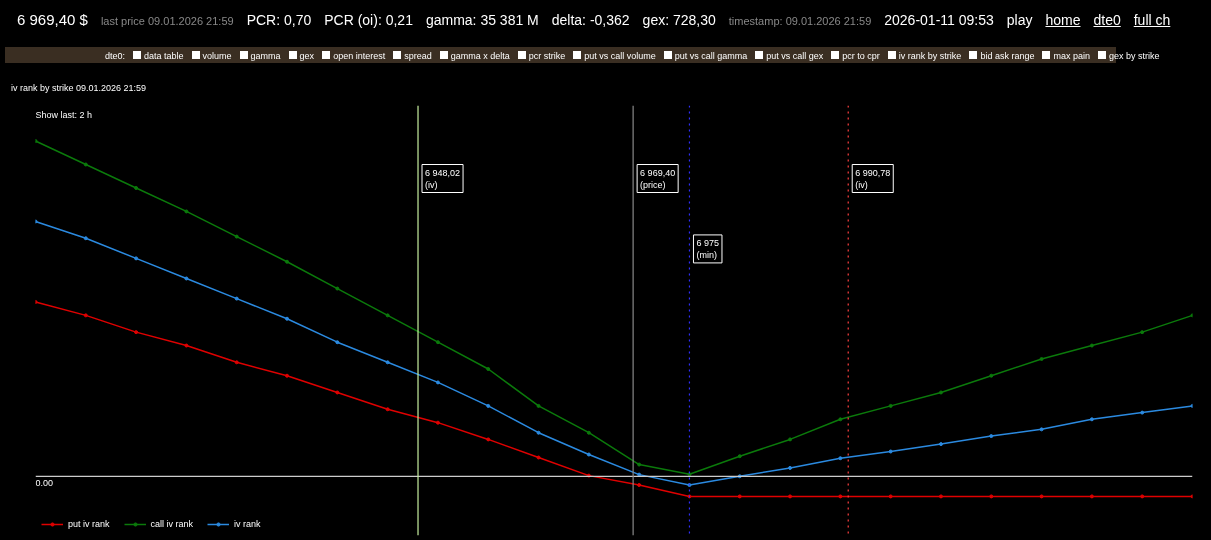  What do you see at coordinates (479, 56) in the screenshot?
I see `text: gamma x delta` at bounding box center [479, 56].